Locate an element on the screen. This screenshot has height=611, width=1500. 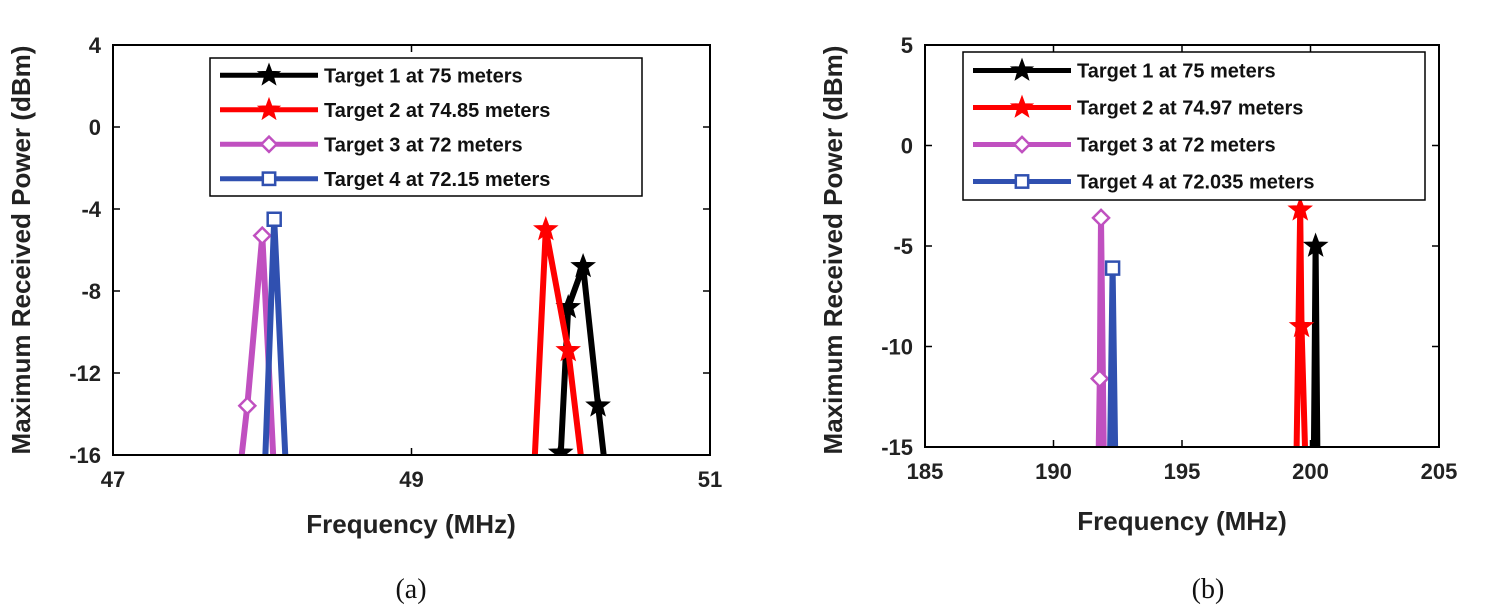
y-tick-label: -4 is located at coordinates (91, 209).